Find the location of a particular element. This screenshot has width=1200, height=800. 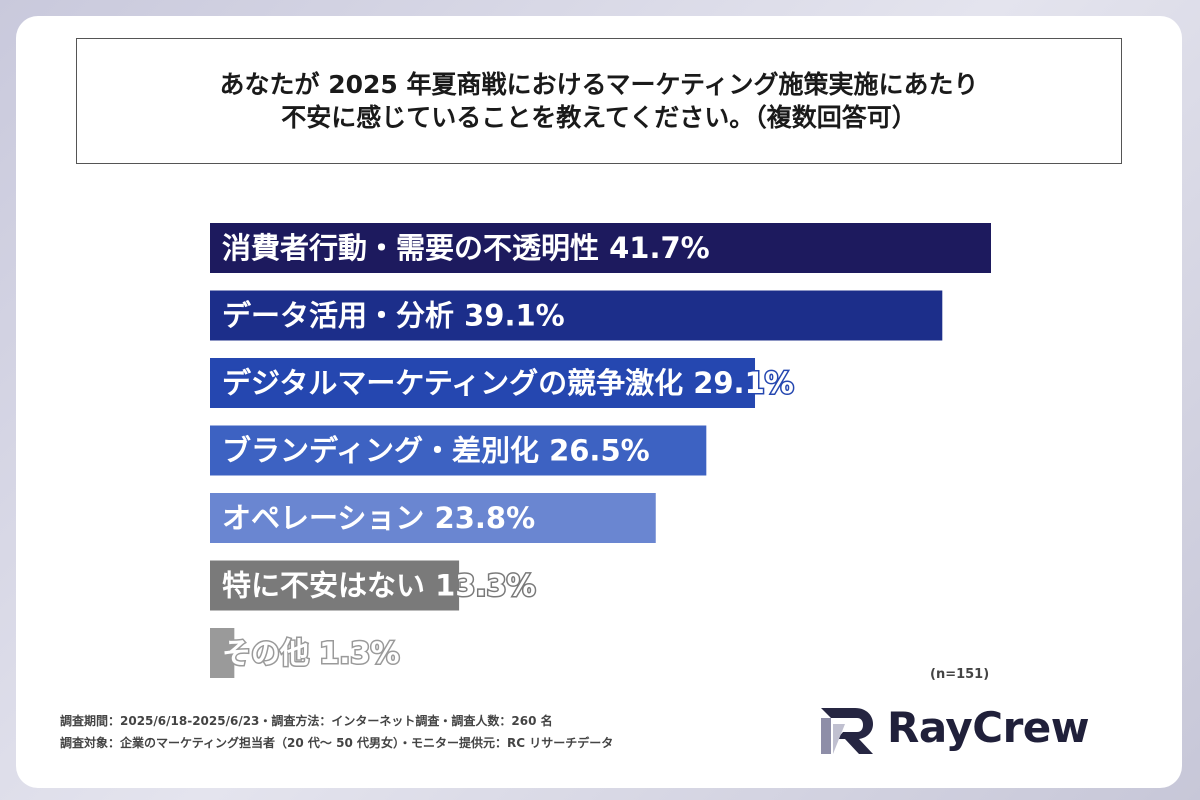

bar-label-6: 特に不安はない 13.3% is located at coordinates (379, 586).